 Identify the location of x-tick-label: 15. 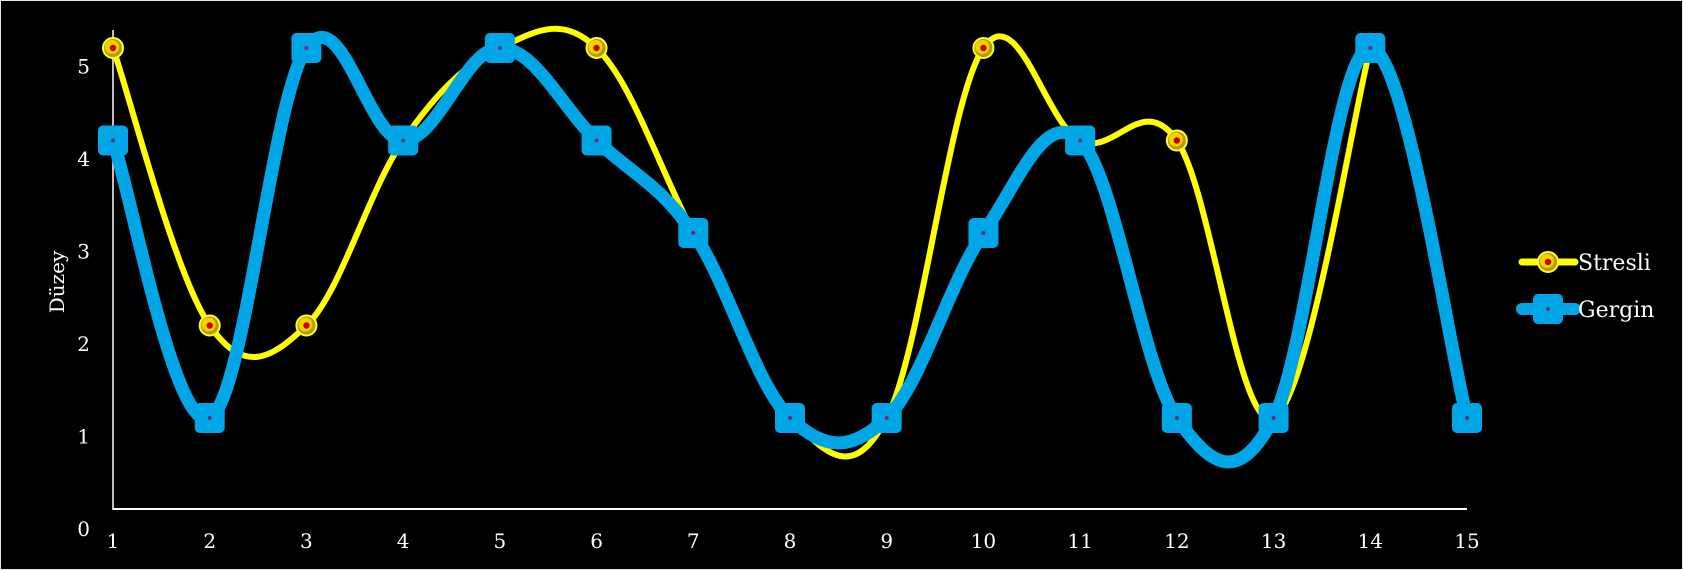
(1466, 541).